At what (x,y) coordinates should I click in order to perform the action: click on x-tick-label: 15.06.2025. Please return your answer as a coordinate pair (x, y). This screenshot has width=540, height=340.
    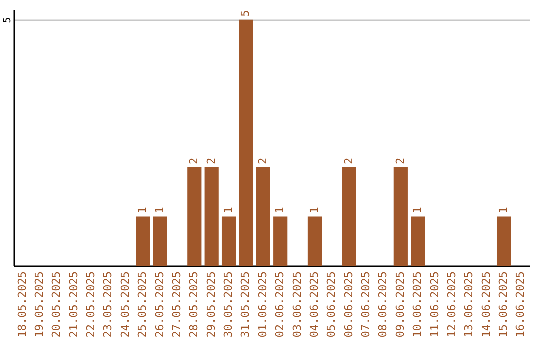
    Looking at the image, I should click on (503, 305).